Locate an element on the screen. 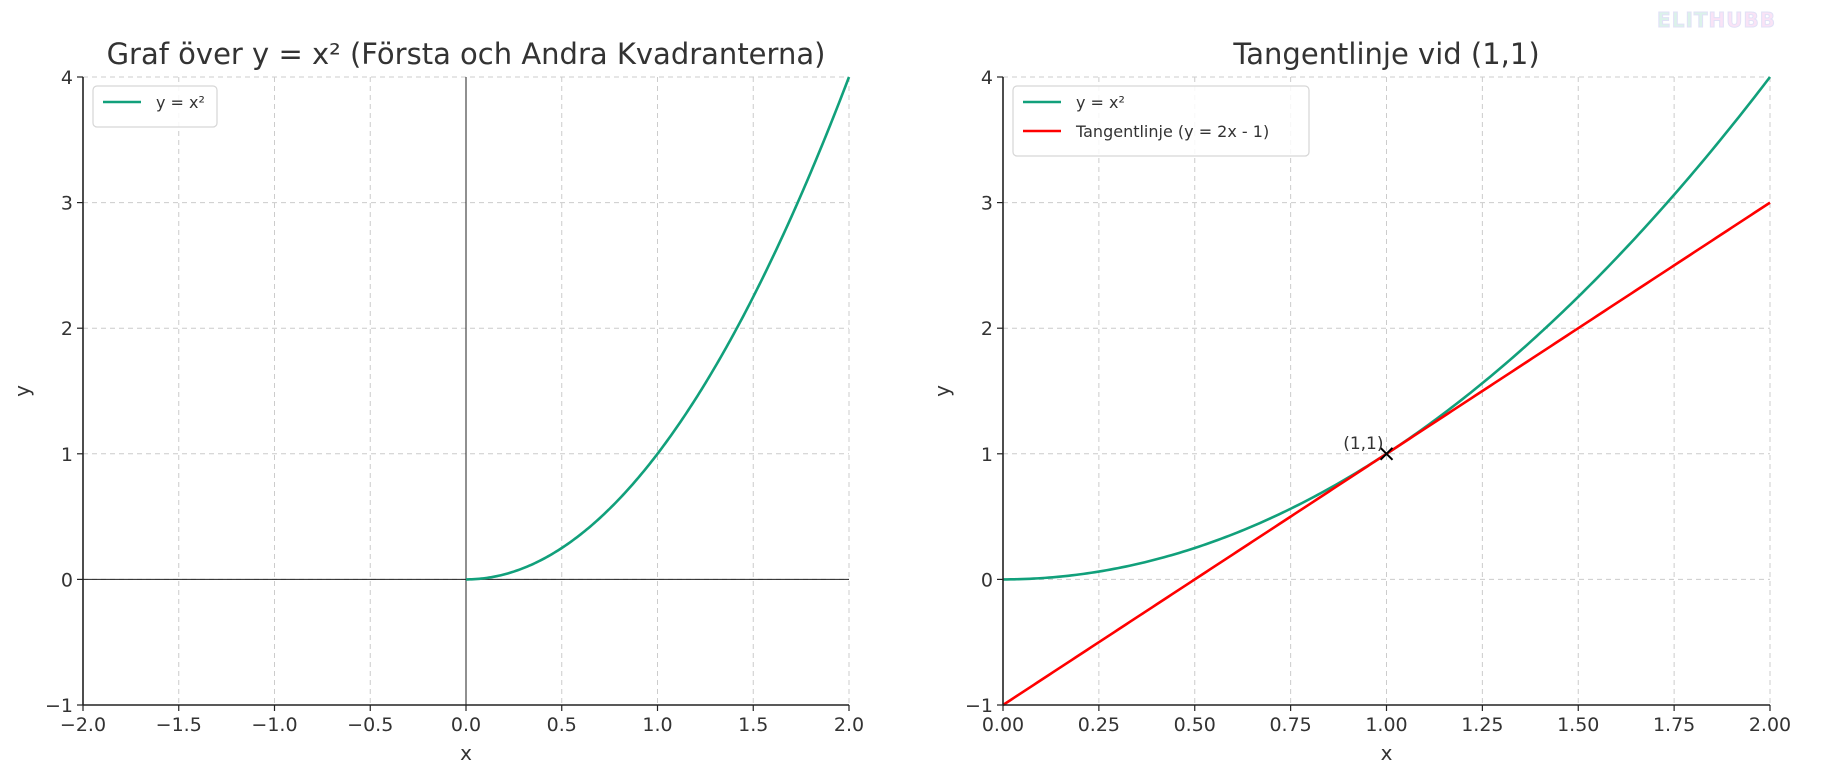  x-tick-label: 1.50 is located at coordinates (1578, 725).